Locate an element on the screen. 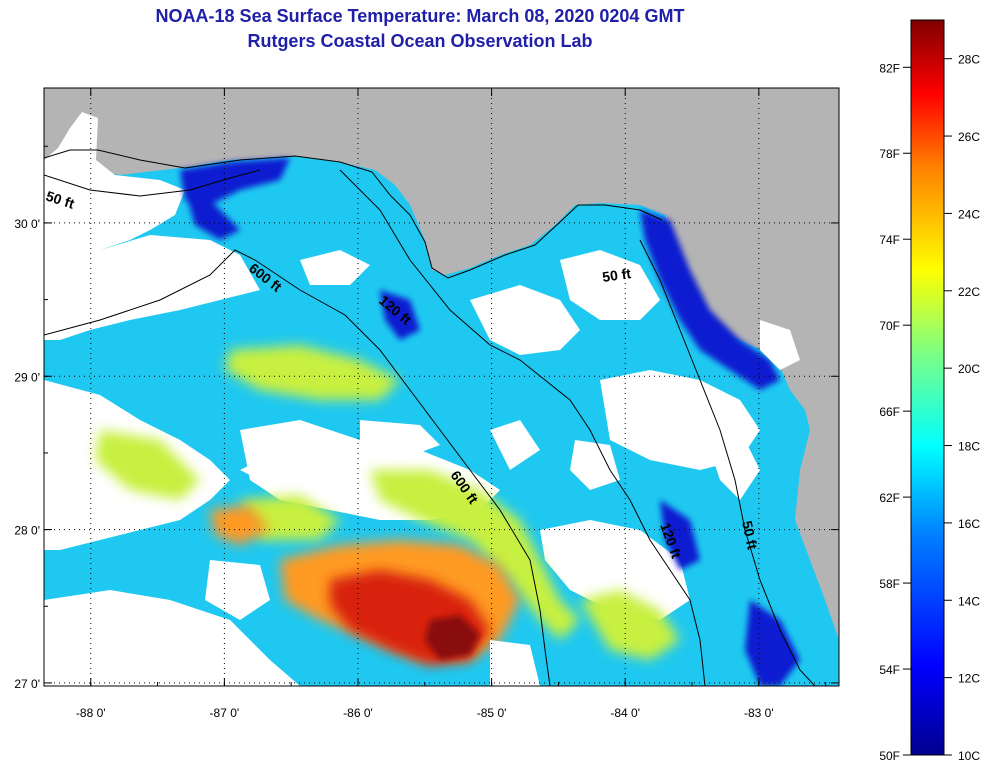  longitude-label: -87 0' is located at coordinates (225, 713).